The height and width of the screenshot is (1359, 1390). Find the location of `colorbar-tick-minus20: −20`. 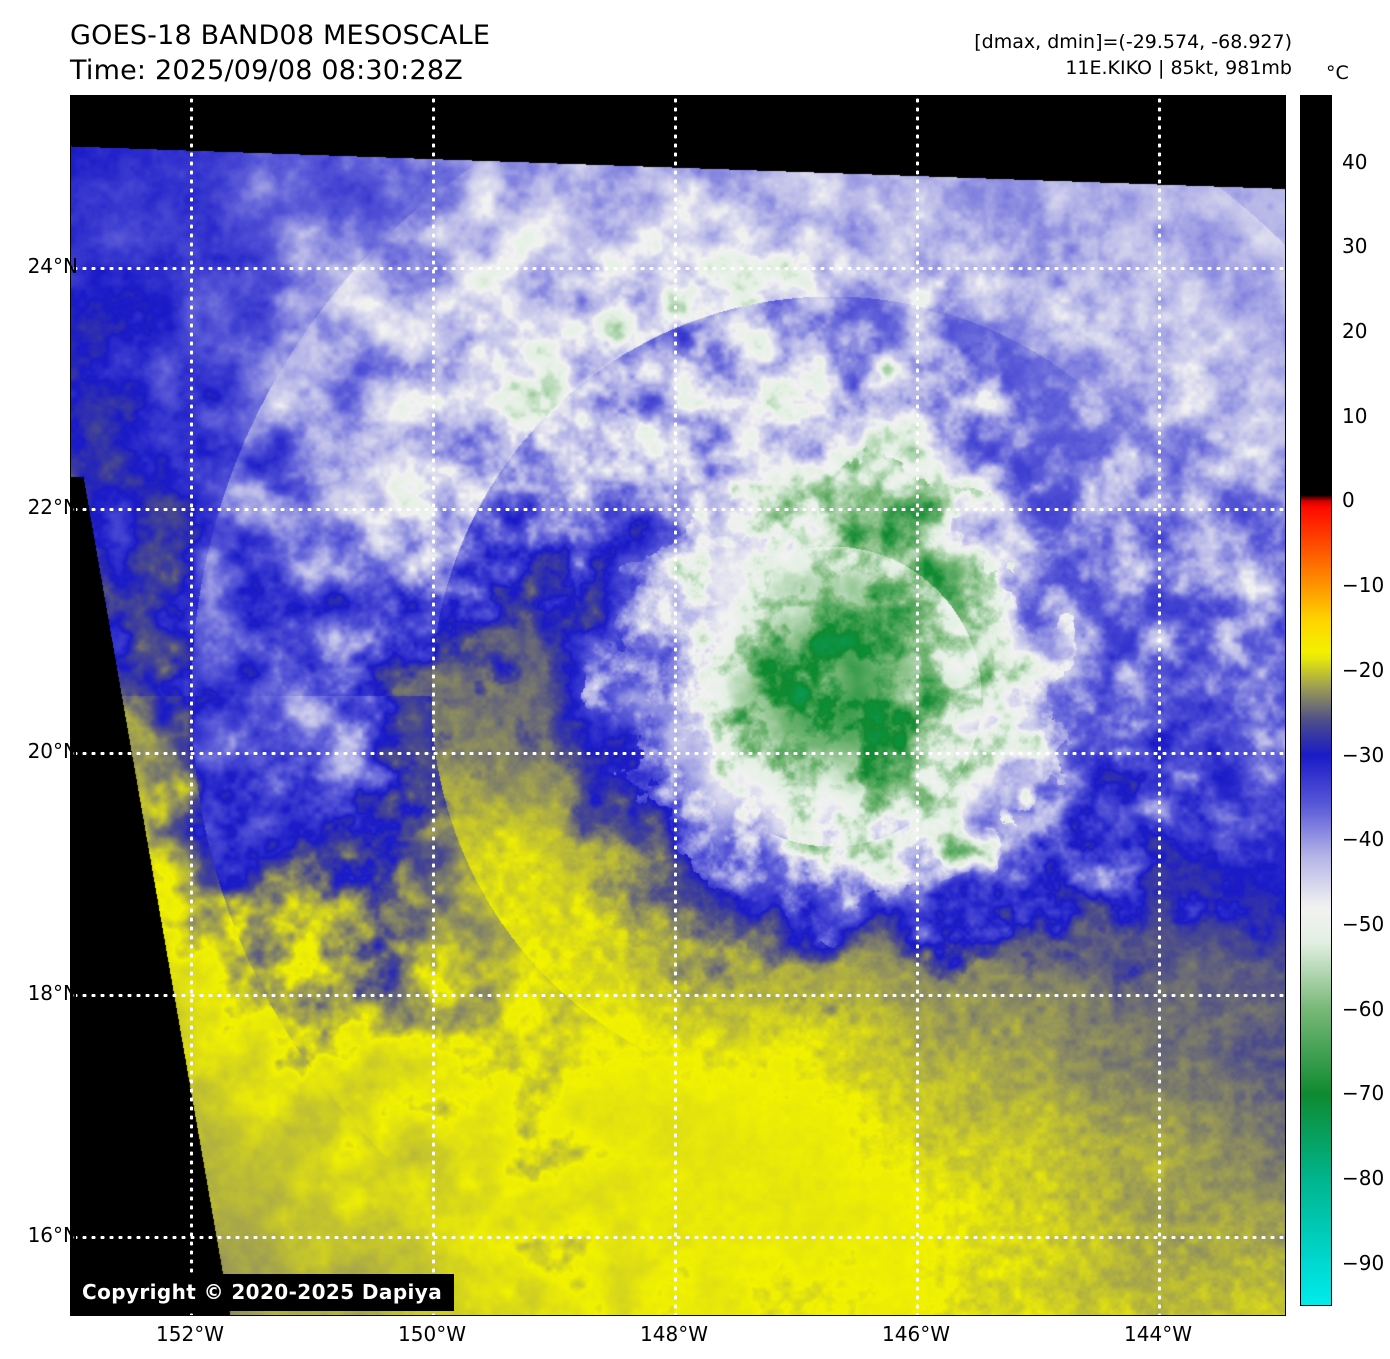

colorbar-tick-minus20: −20 is located at coordinates (1363, 669).